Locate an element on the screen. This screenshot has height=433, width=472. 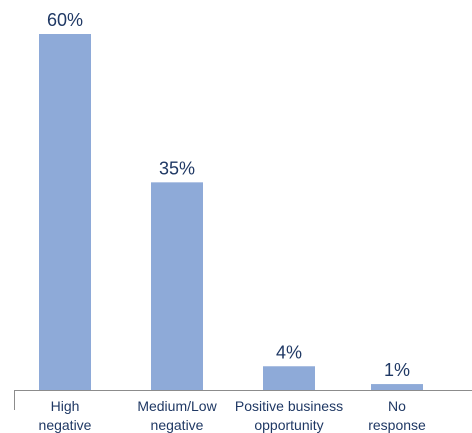
value-label-high-negative: 60% is located at coordinates (65, 20).